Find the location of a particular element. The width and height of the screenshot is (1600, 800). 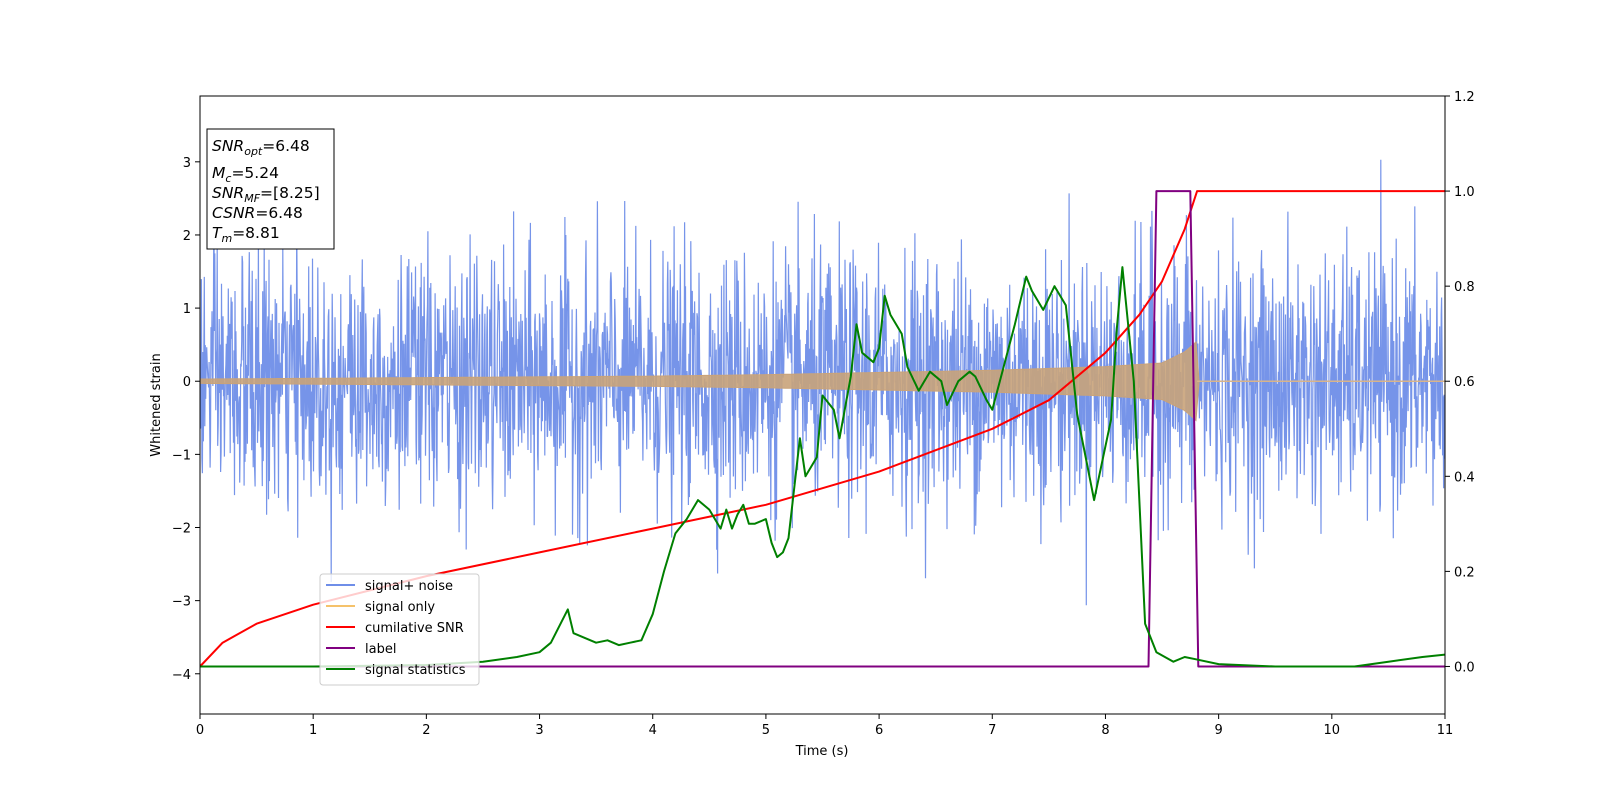

info-box-frame is located at coordinates (270, 189).